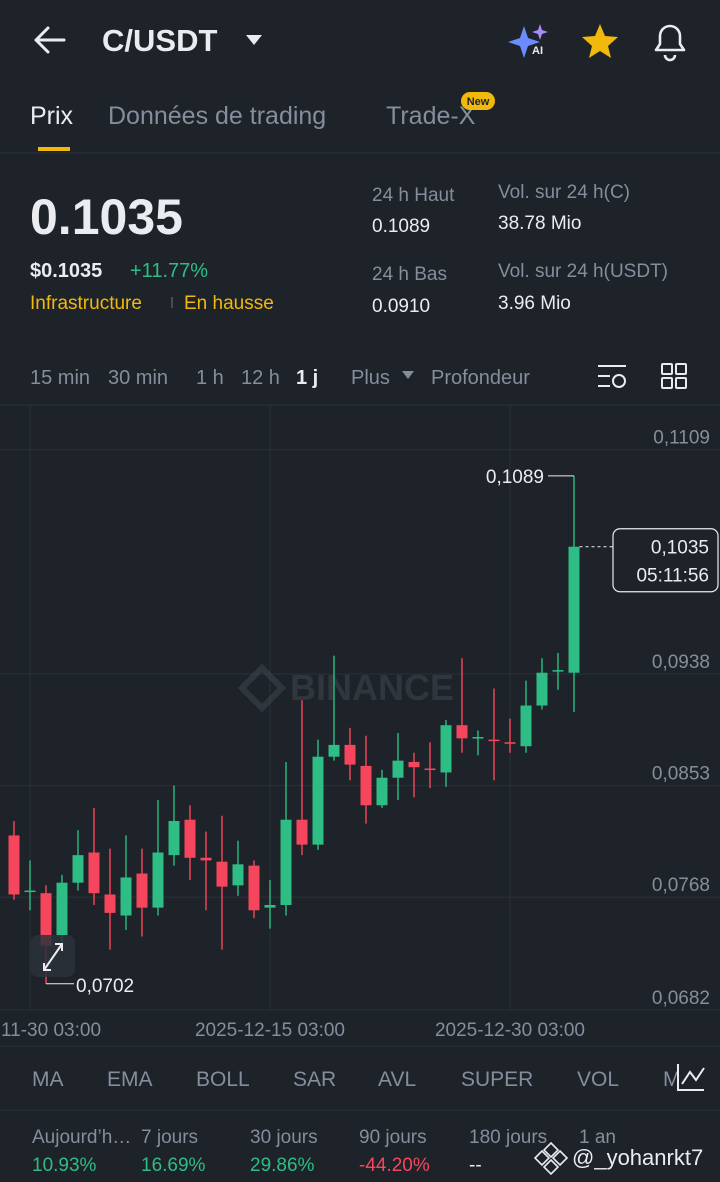  Describe the element at coordinates (51, 1030) in the screenshot. I see `x-tick-label: 11-30 03:00` at that location.